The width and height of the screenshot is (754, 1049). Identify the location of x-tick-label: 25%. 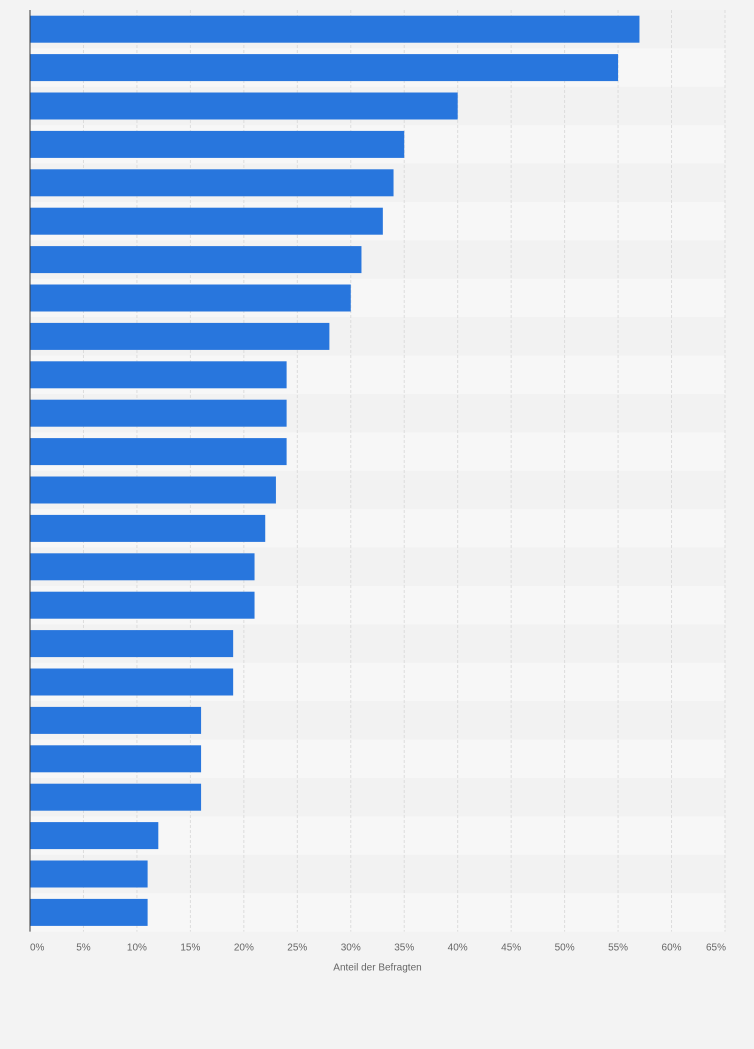
(297, 948).